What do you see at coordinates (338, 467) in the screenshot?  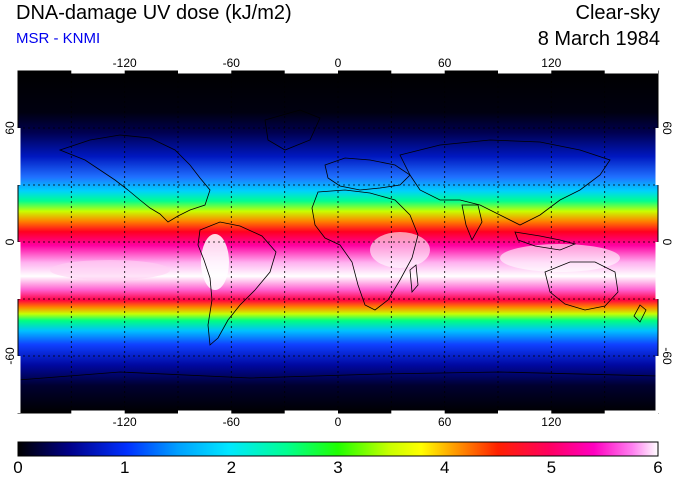 I see `colorbar-label: 3` at bounding box center [338, 467].